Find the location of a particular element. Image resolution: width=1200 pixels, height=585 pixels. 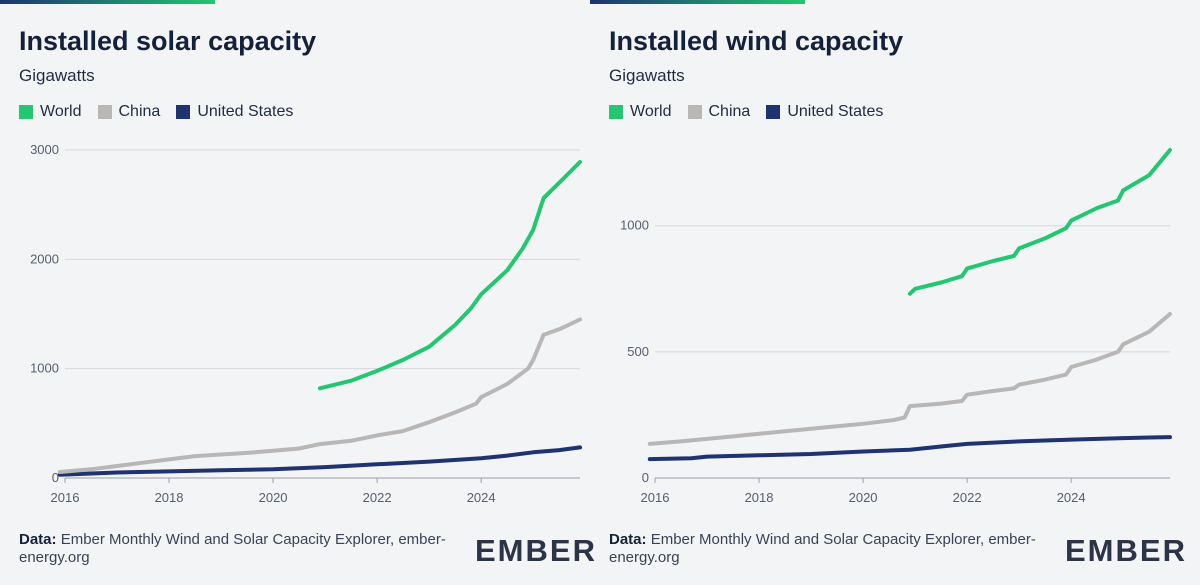

chart-title: Installed wind capacity is located at coordinates (756, 41).